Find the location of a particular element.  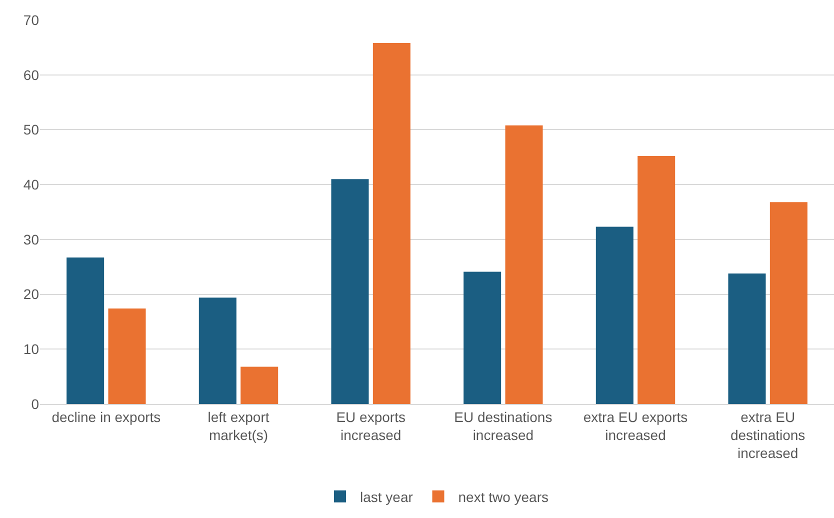

legend-label: next two years is located at coordinates (503, 496).